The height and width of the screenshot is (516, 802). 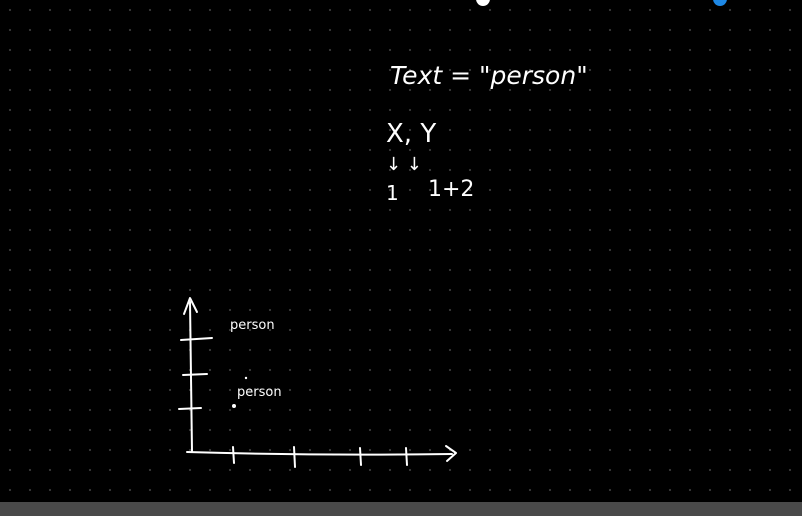 What do you see at coordinates (246, 378) in the screenshot?
I see `plot-point-small` at bounding box center [246, 378].